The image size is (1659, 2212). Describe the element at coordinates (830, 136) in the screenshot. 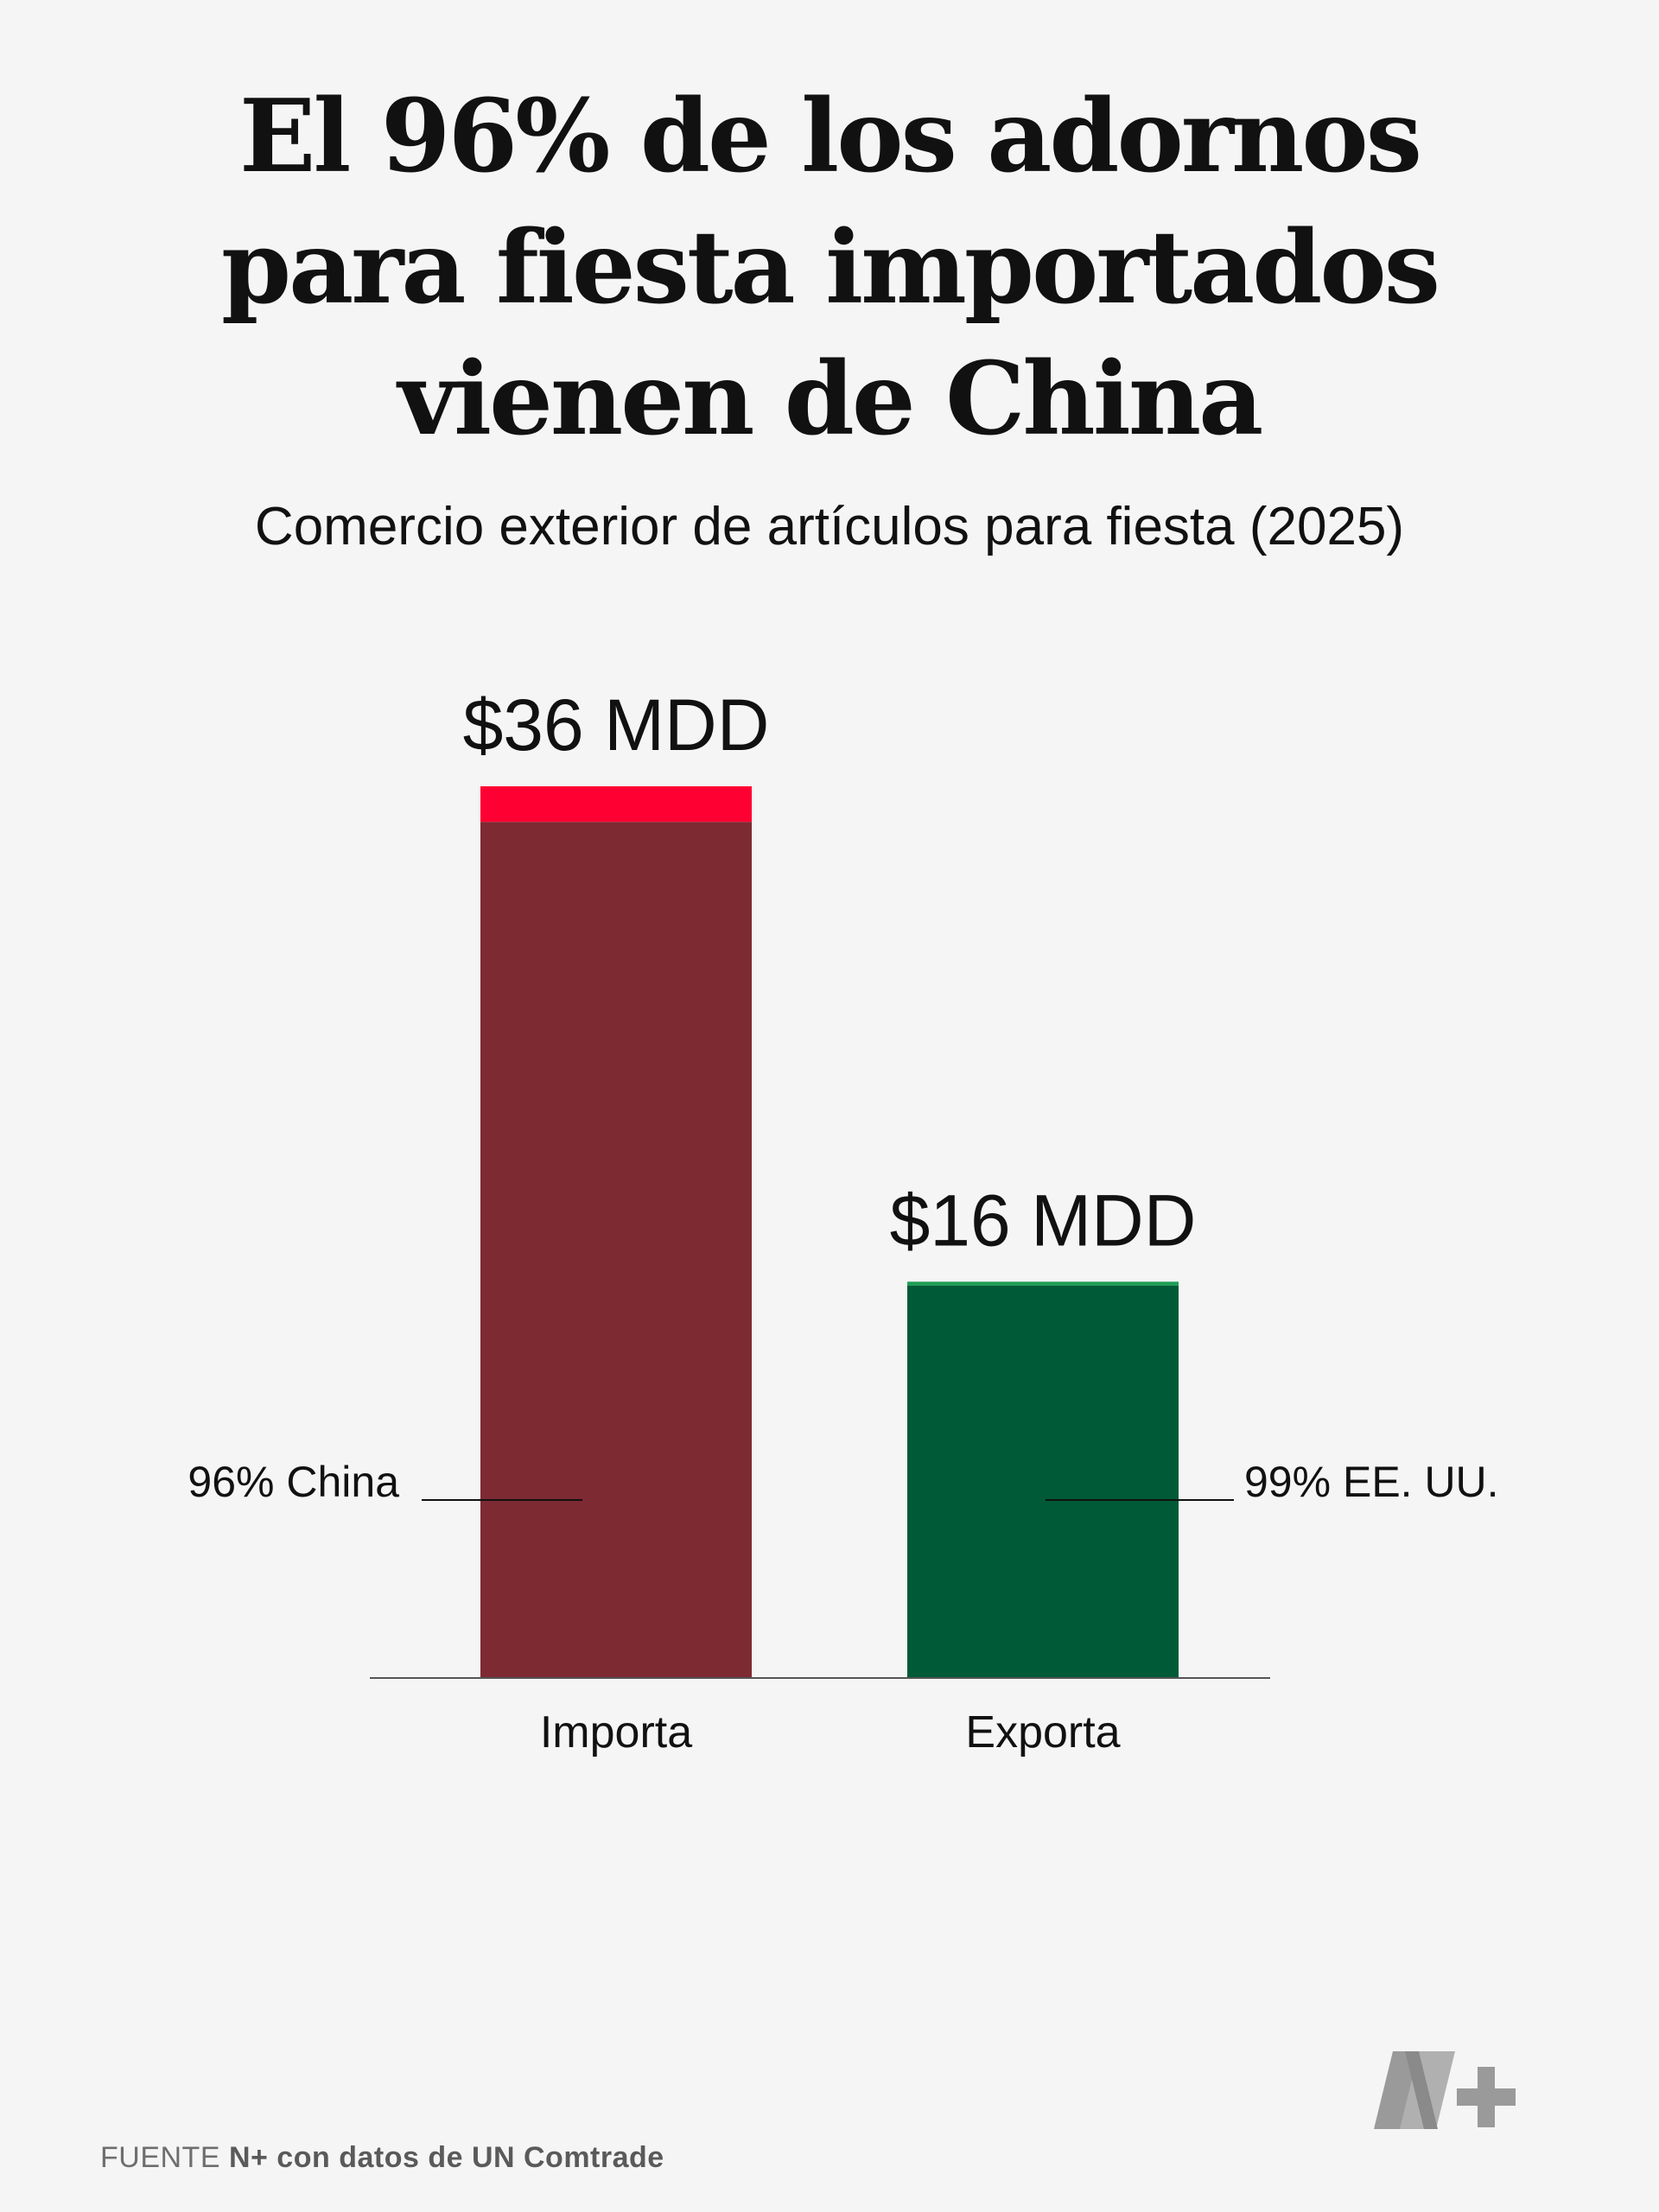

I see `chart-title-line: El 96% de los adornos` at that location.